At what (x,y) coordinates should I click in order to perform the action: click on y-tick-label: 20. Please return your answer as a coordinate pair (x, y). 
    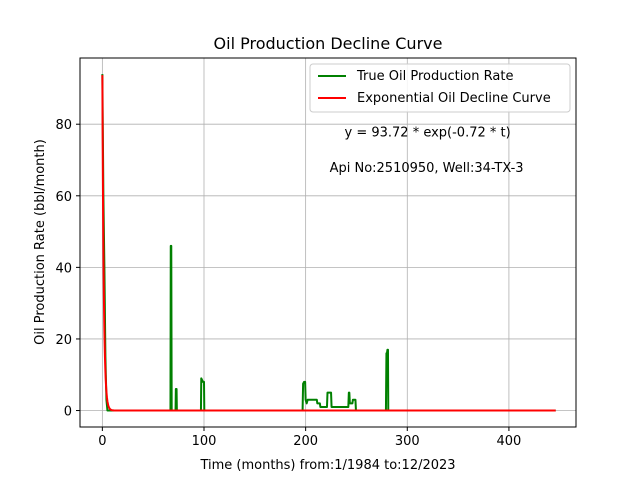
    Looking at the image, I should click on (63, 340).